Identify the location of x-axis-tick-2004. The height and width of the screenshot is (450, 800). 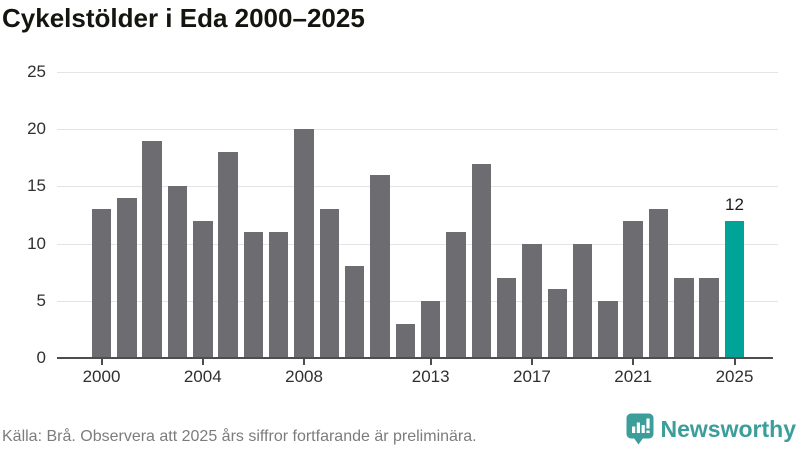
(202, 361).